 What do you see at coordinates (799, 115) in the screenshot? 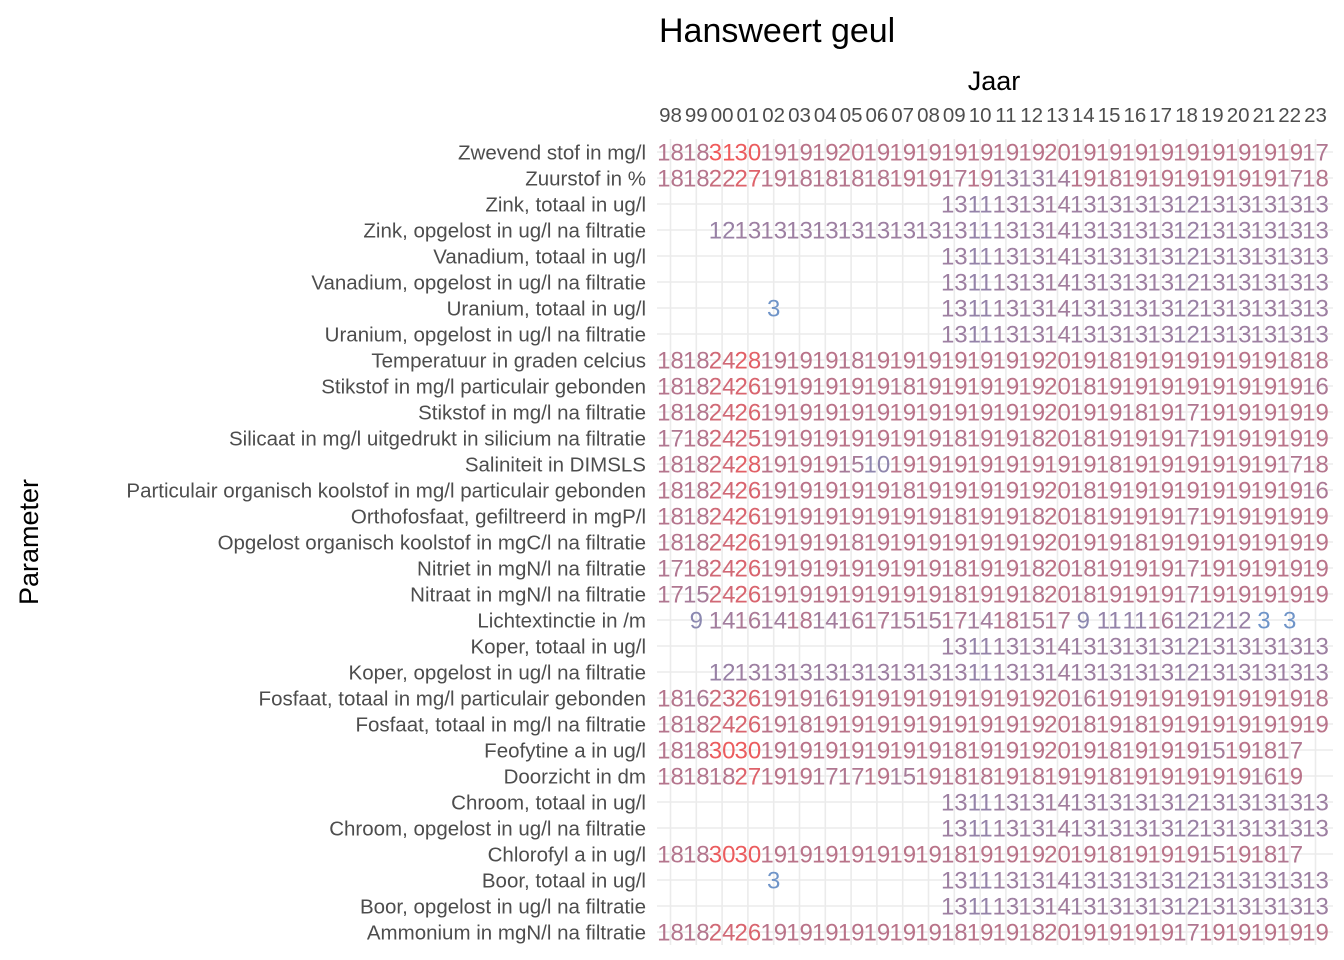
I see `x-tick-label: 03` at bounding box center [799, 115].